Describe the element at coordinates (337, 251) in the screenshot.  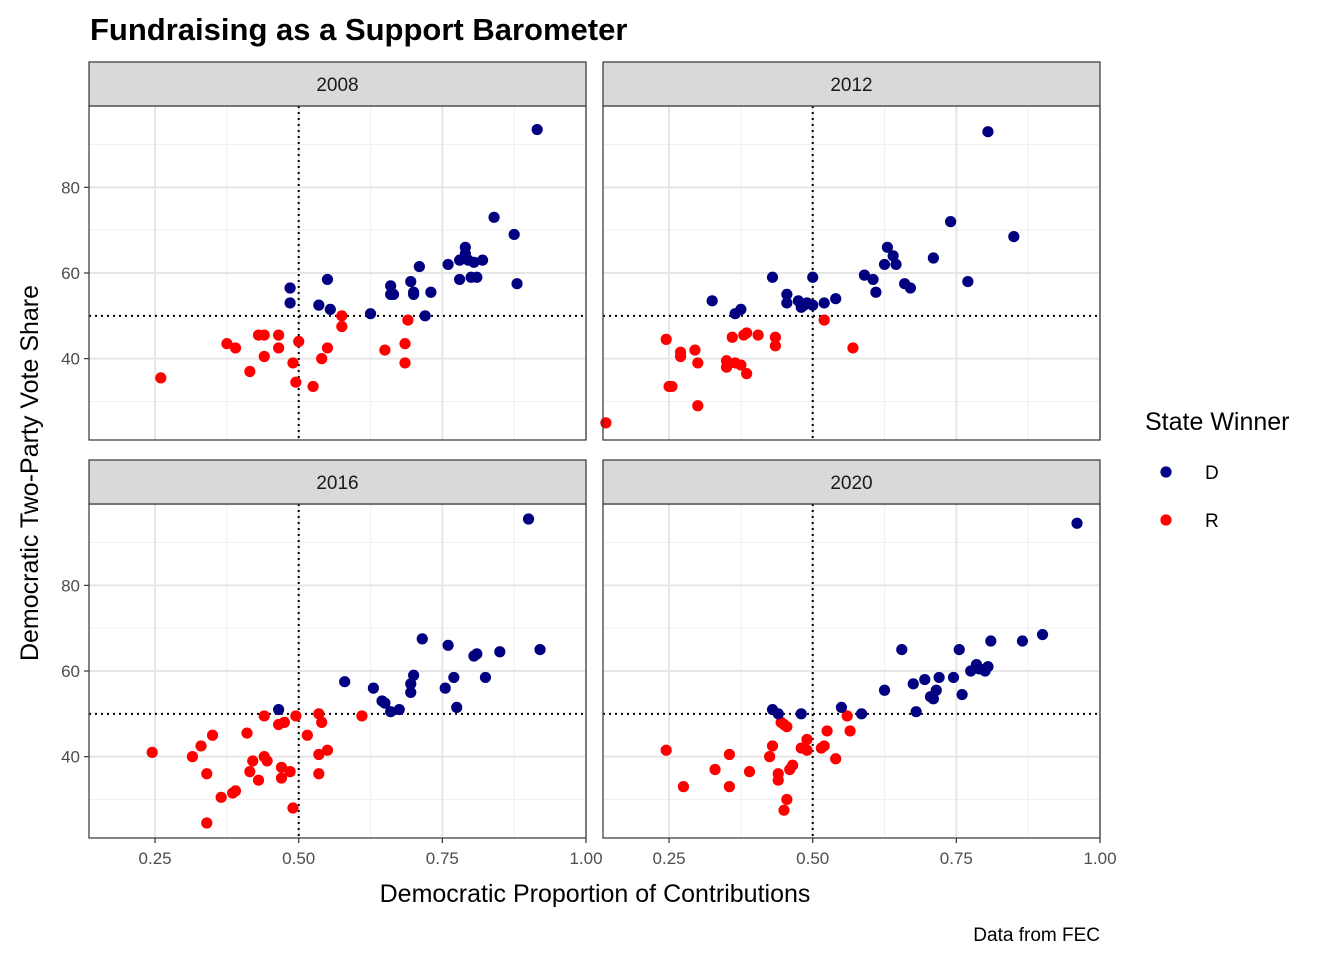
I see `facet-panel-2008: 2008` at that location.